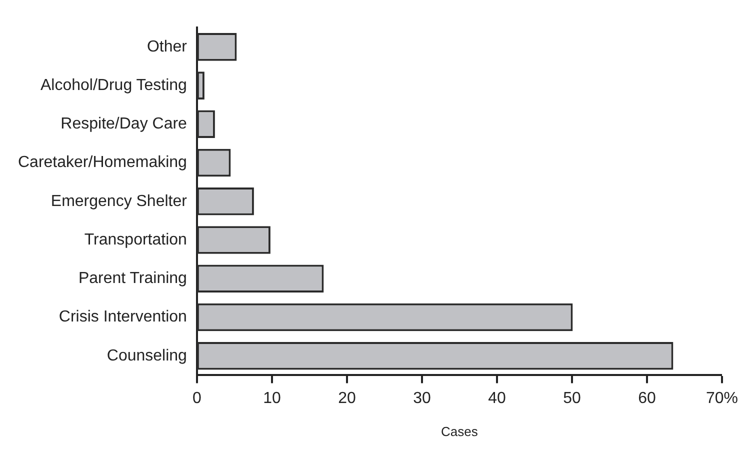  Describe the element at coordinates (122, 317) in the screenshot. I see `y-tick-label: Crisis Intervention` at that location.